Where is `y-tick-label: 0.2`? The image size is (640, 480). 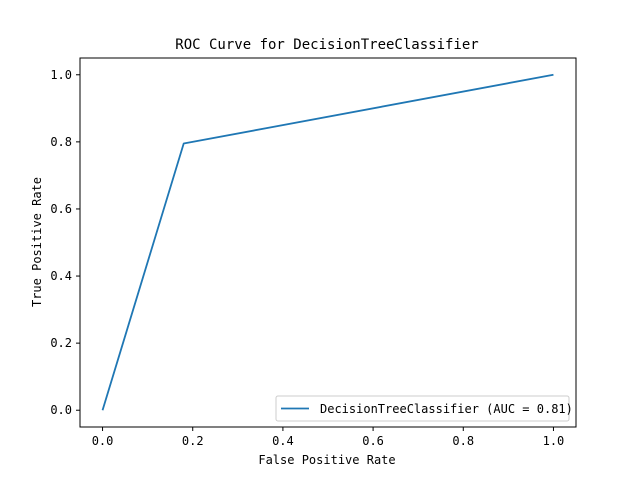 y-tick-label: 0.2 is located at coordinates (61, 343).